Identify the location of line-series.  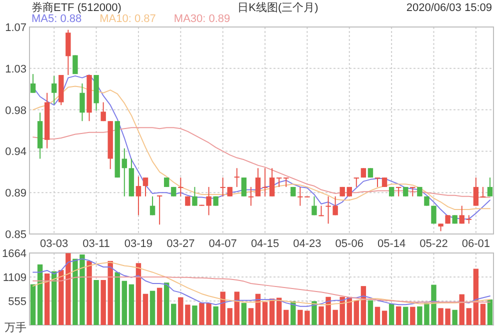
(261, 289).